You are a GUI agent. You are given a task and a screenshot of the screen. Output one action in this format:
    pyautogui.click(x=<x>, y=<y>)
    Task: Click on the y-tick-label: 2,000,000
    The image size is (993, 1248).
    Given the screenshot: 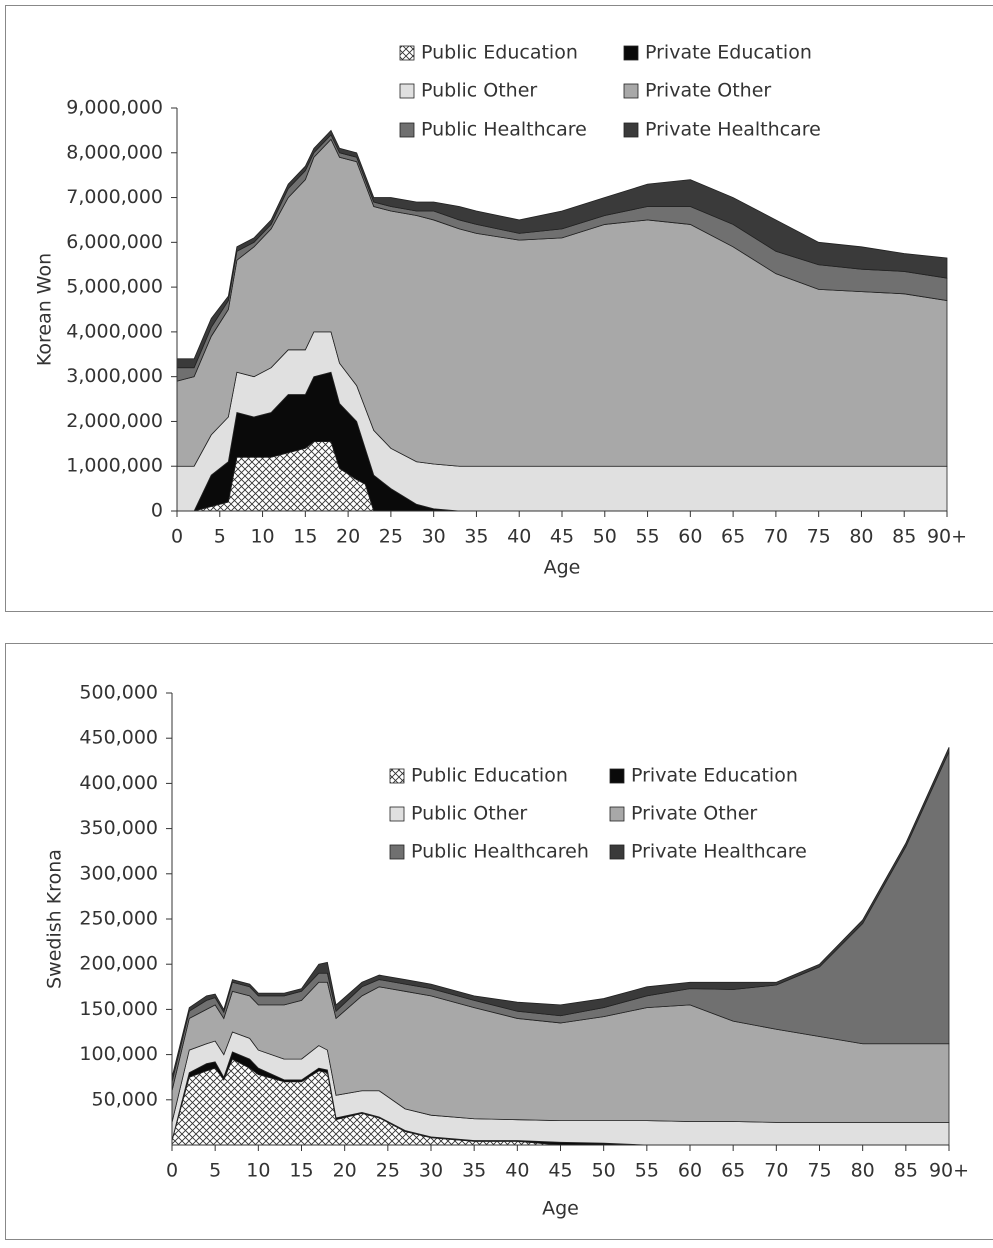 What is the action you would take?
    pyautogui.click(x=114, y=421)
    